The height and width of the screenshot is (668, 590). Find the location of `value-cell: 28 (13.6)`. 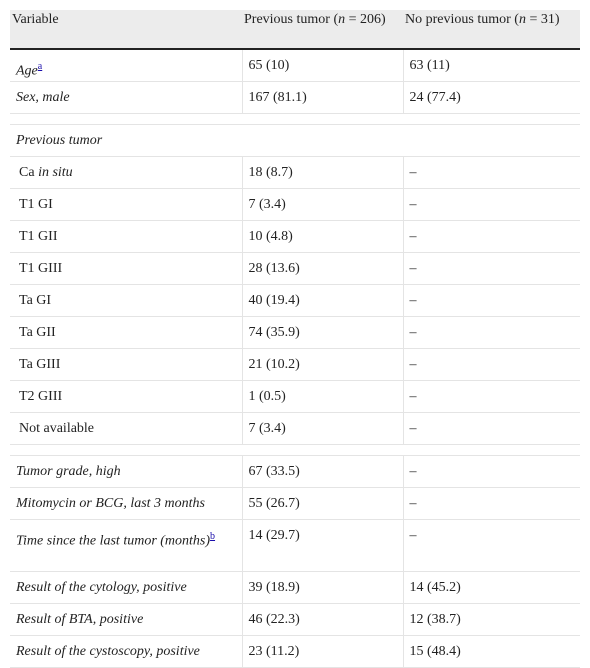

value-cell: 28 (13.6) is located at coordinates (323, 268).